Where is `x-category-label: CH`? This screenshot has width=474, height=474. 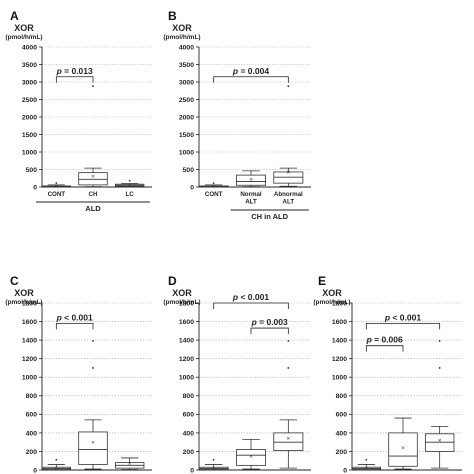
x-category-label: CH is located at coordinates (93, 194).